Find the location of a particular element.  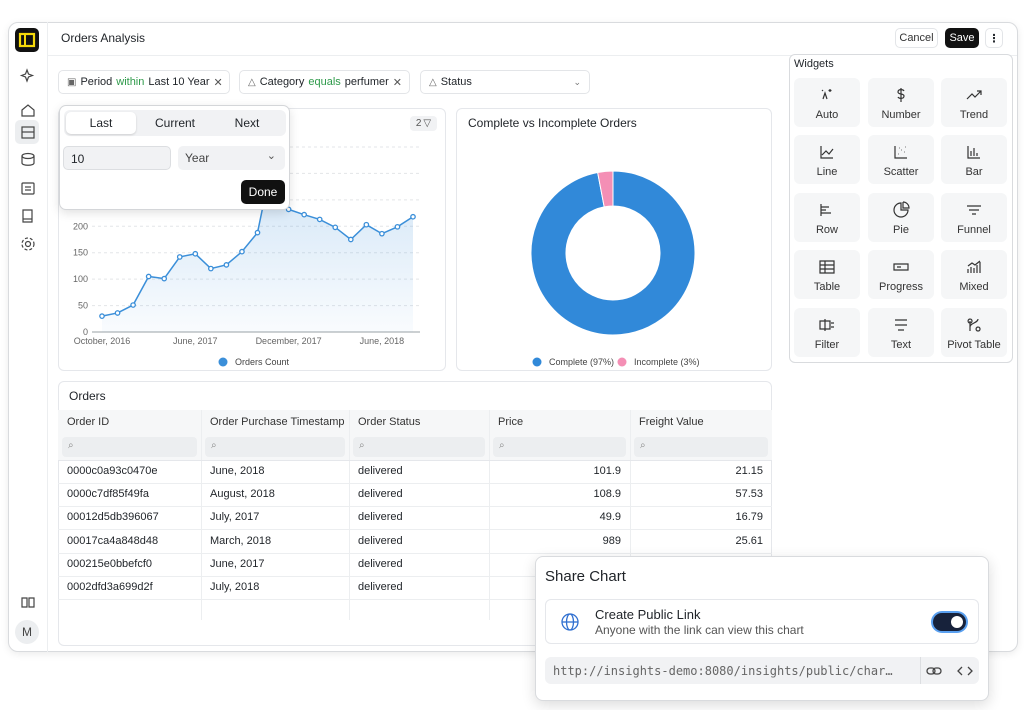

docs-icon is located at coordinates (28, 602).